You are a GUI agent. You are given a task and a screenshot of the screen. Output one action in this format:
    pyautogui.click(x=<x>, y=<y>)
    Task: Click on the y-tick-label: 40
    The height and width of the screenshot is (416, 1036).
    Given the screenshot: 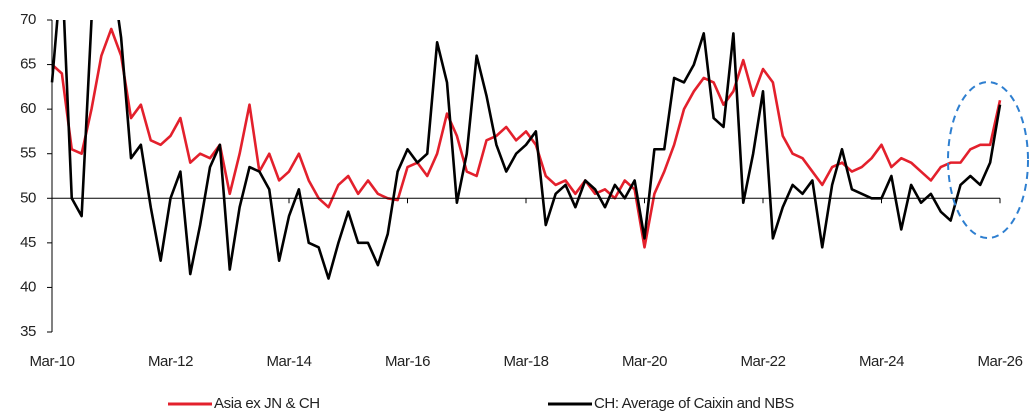 What is the action you would take?
    pyautogui.click(x=28, y=286)
    